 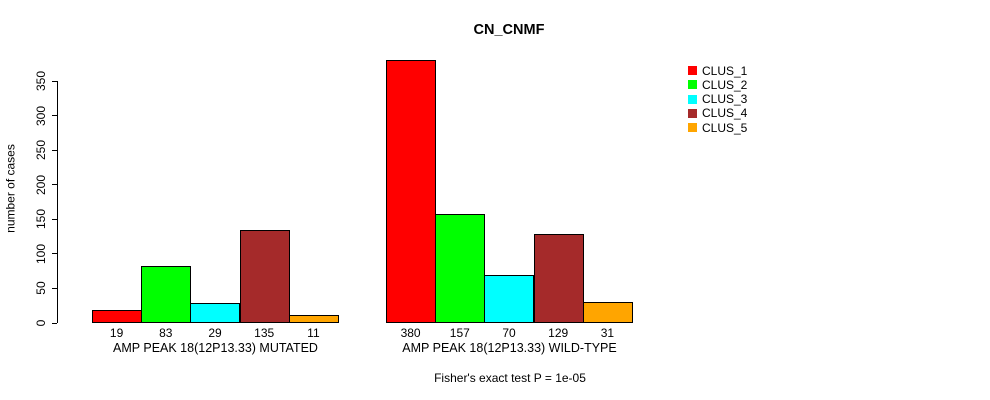 What do you see at coordinates (725, 113) in the screenshot?
I see `legend-label: CLUS_4` at bounding box center [725, 113].